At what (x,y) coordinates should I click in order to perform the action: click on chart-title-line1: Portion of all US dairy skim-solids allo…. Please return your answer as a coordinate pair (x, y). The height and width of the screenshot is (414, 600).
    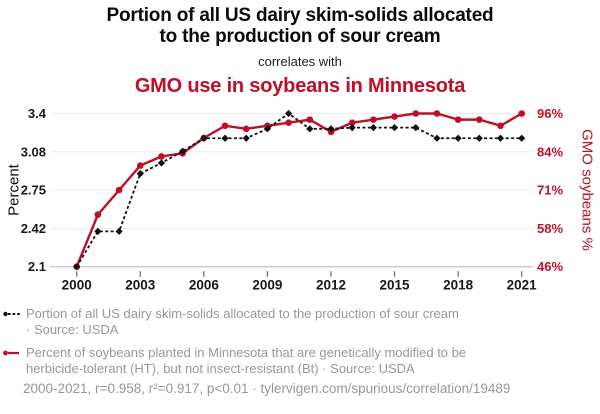
    Looking at the image, I should click on (300, 15).